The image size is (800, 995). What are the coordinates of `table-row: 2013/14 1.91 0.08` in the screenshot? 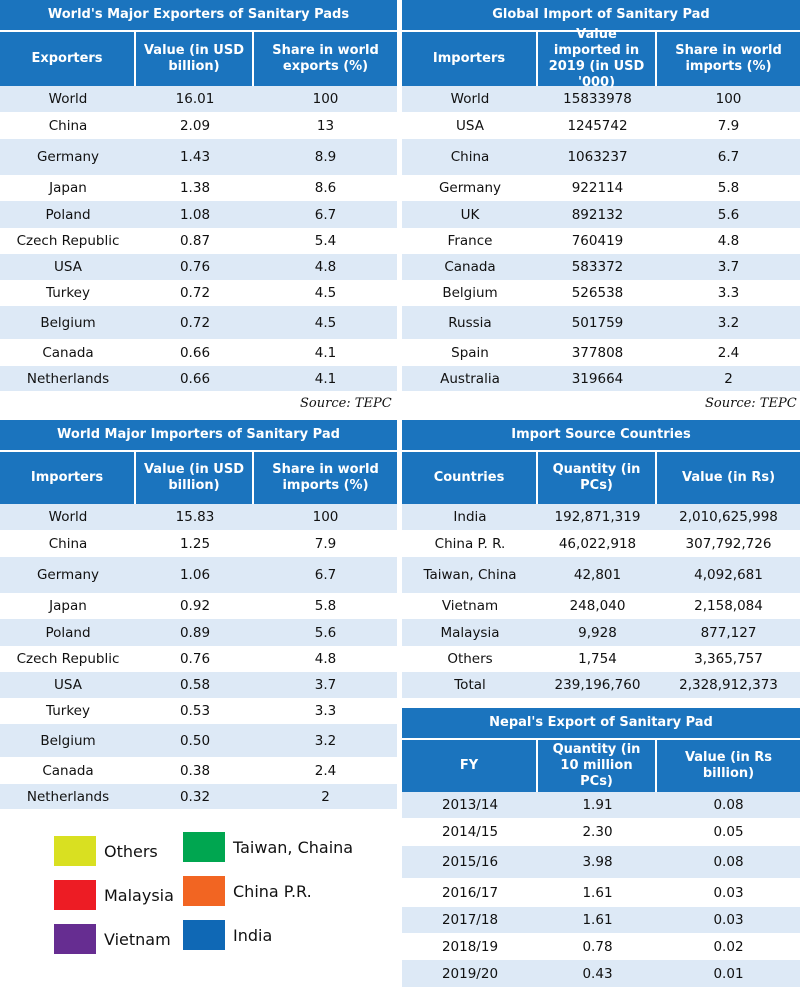 It's located at (601, 805).